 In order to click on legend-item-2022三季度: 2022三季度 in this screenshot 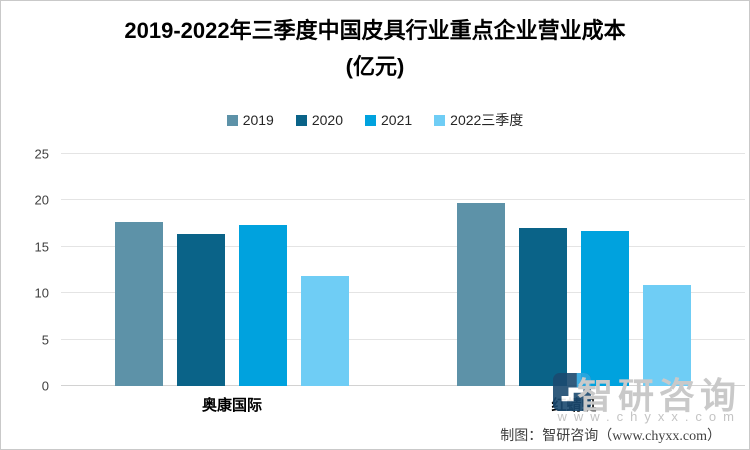, I will do `click(478, 120)`.